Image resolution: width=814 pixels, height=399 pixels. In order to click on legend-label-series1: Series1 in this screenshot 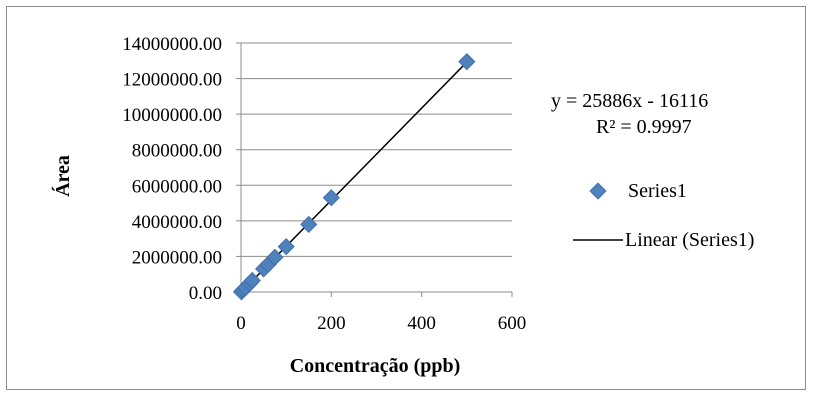, I will do `click(657, 191)`.